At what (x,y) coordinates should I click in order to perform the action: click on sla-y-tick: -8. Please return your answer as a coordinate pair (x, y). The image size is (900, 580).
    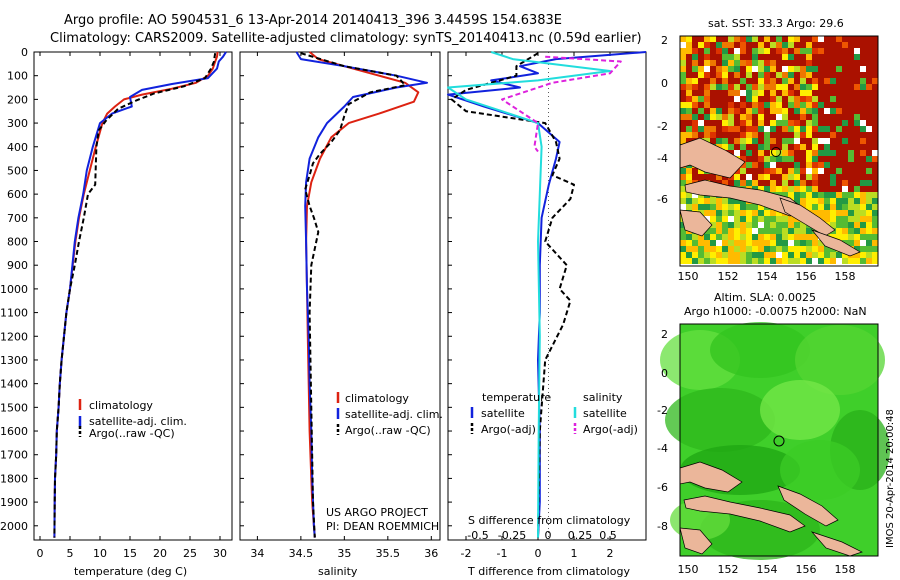
    Looking at the image, I should click on (662, 526).